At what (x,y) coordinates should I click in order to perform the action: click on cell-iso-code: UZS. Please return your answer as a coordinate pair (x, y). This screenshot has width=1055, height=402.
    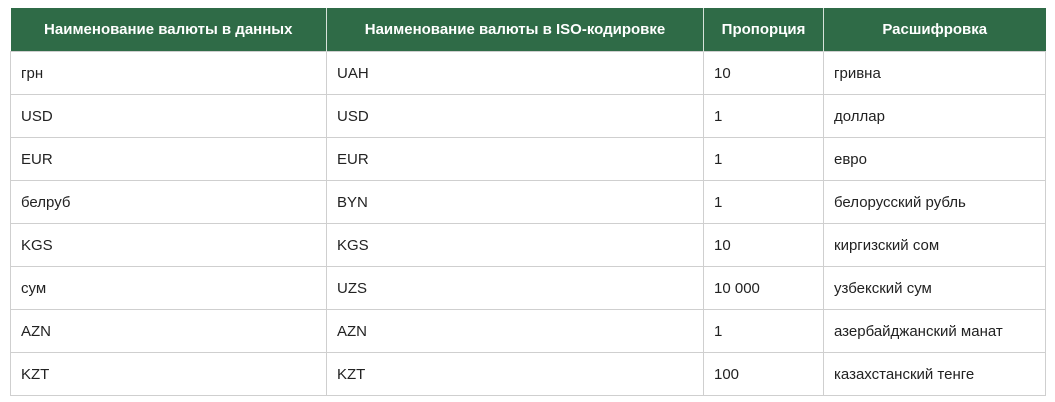
    Looking at the image, I should click on (515, 288).